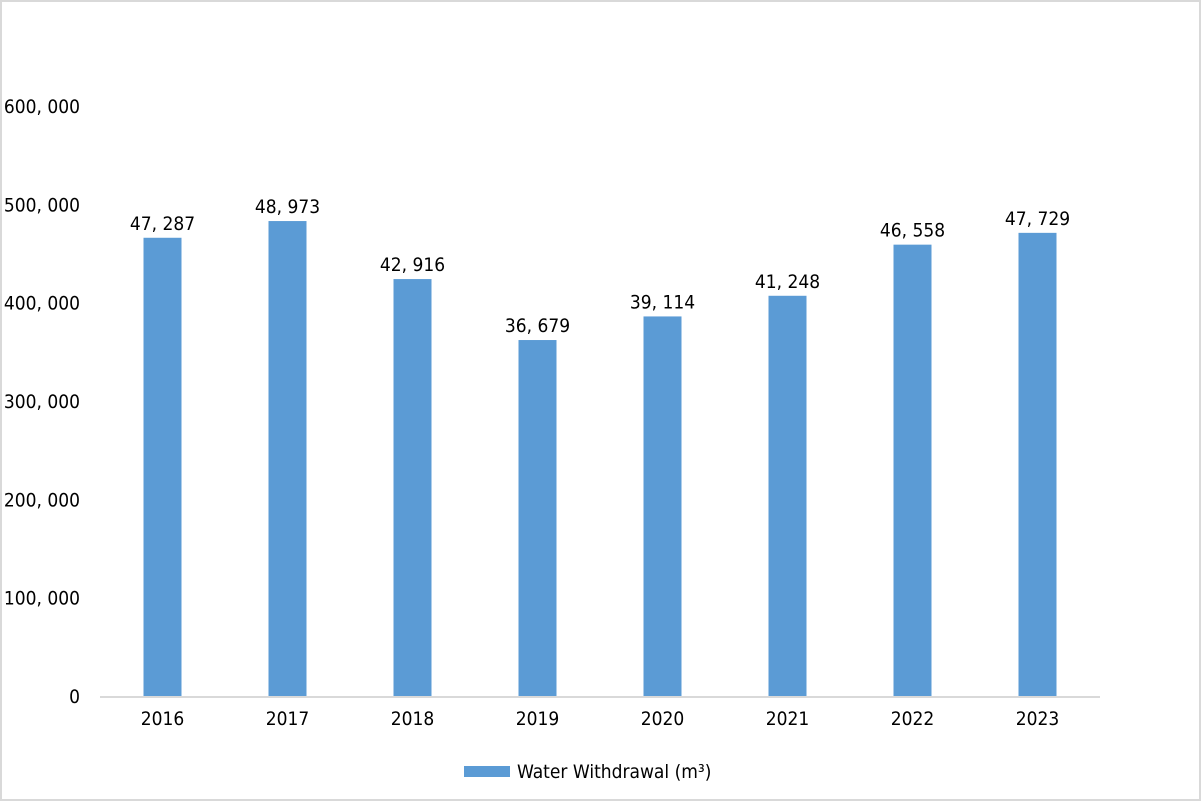  What do you see at coordinates (412, 487) in the screenshot?
I see `bar-2018` at bounding box center [412, 487].